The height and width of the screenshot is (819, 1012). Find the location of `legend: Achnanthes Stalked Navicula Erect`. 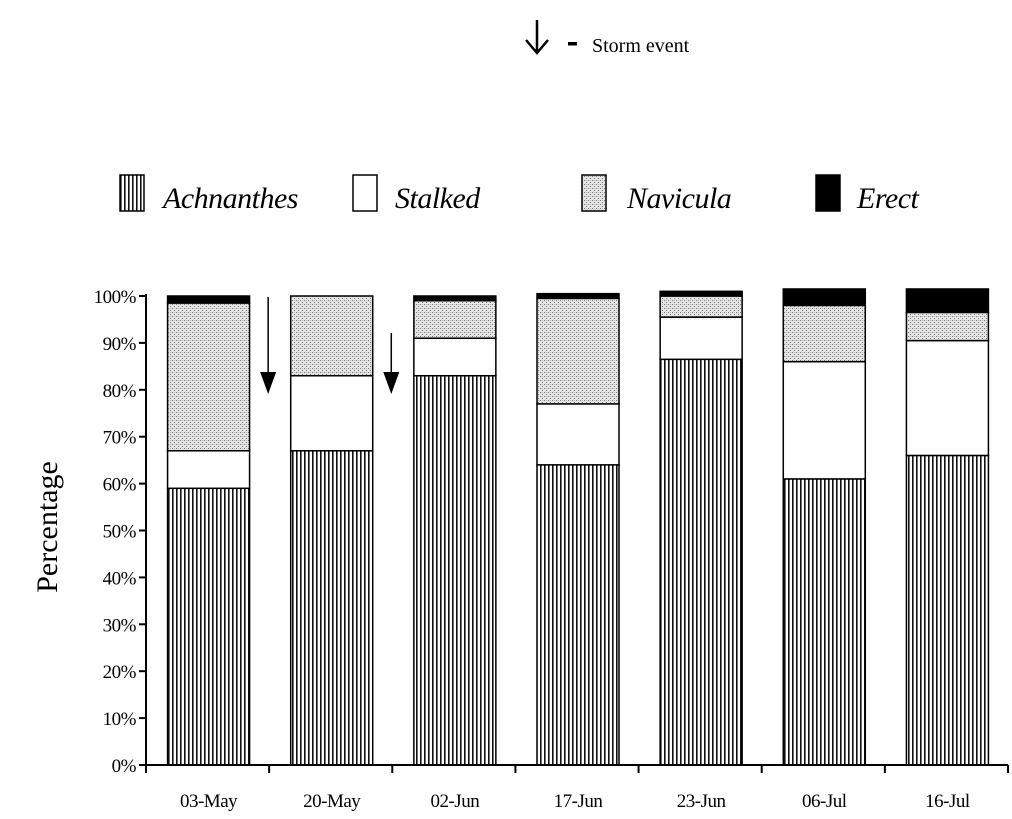

legend: Achnanthes Stalked Navicula Erect is located at coordinates (519, 194).